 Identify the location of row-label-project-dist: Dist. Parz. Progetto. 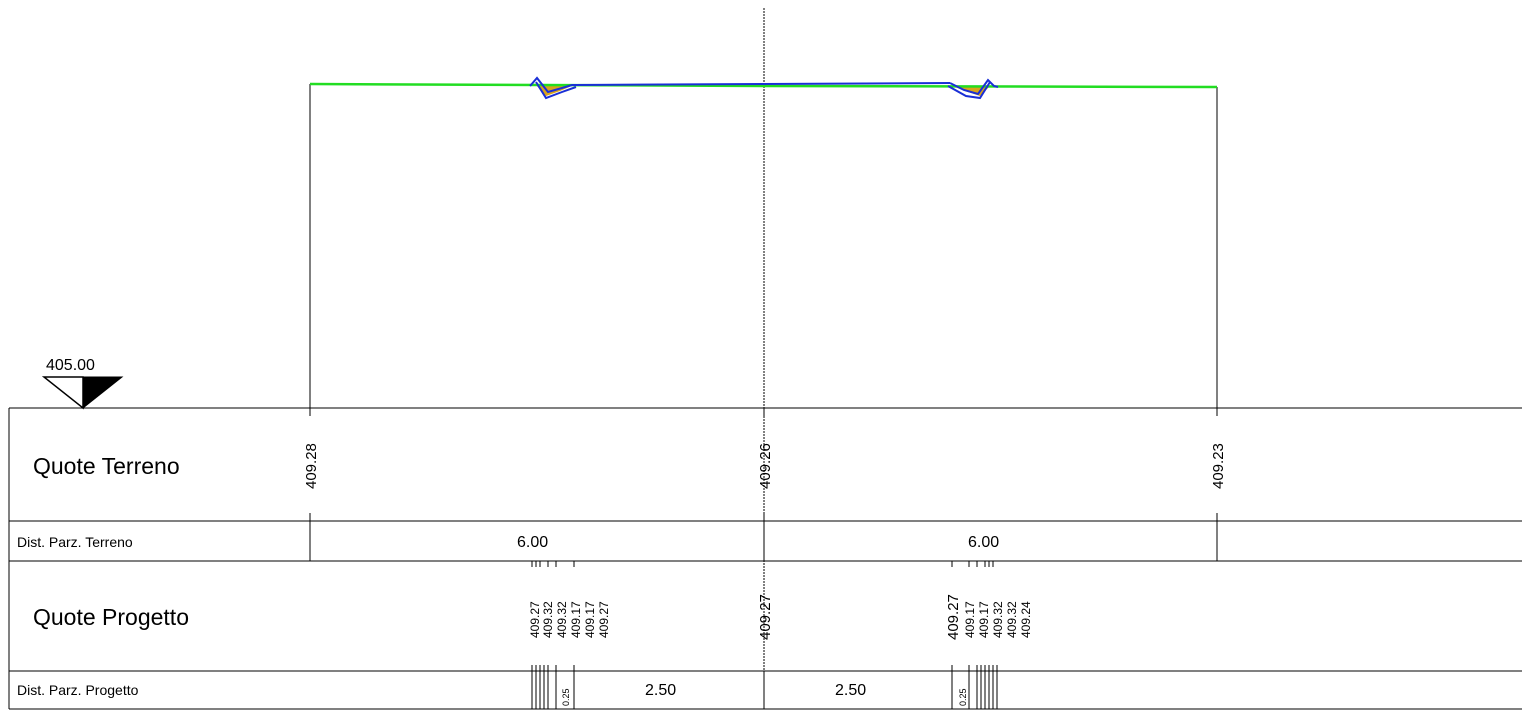
(78, 690).